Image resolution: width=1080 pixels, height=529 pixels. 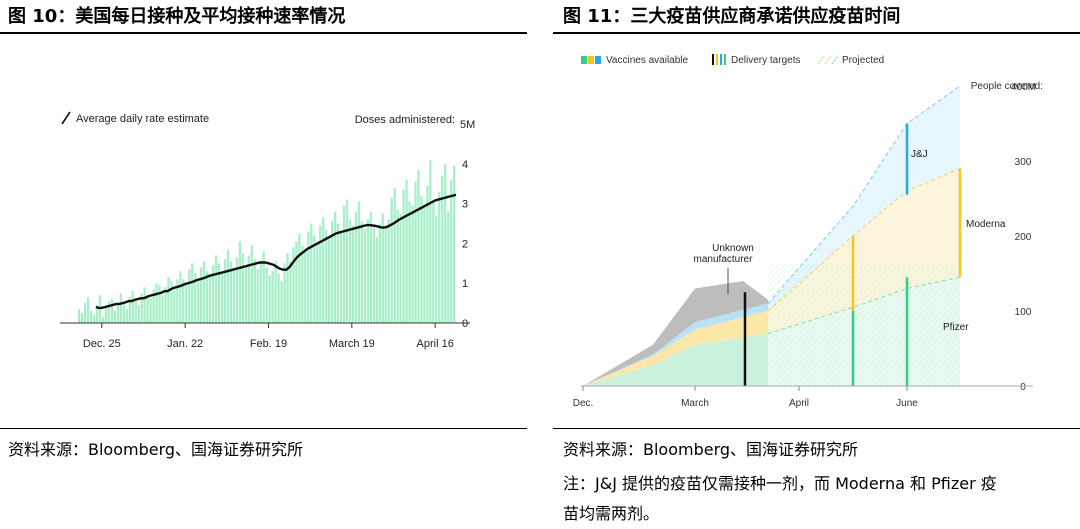 What do you see at coordinates (268, 336) in the screenshot?
I see `left-x-ticks: Dec. 25 Jan. 22 Feb. 19 March 19 April 16` at bounding box center [268, 336].